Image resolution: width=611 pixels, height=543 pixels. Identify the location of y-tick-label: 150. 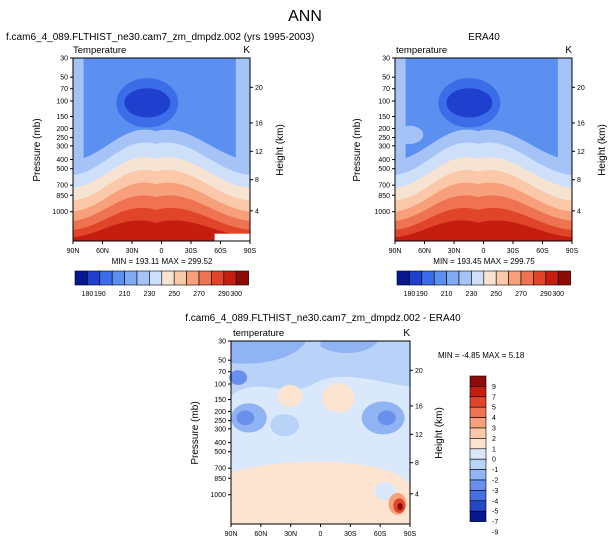
(220, 400).